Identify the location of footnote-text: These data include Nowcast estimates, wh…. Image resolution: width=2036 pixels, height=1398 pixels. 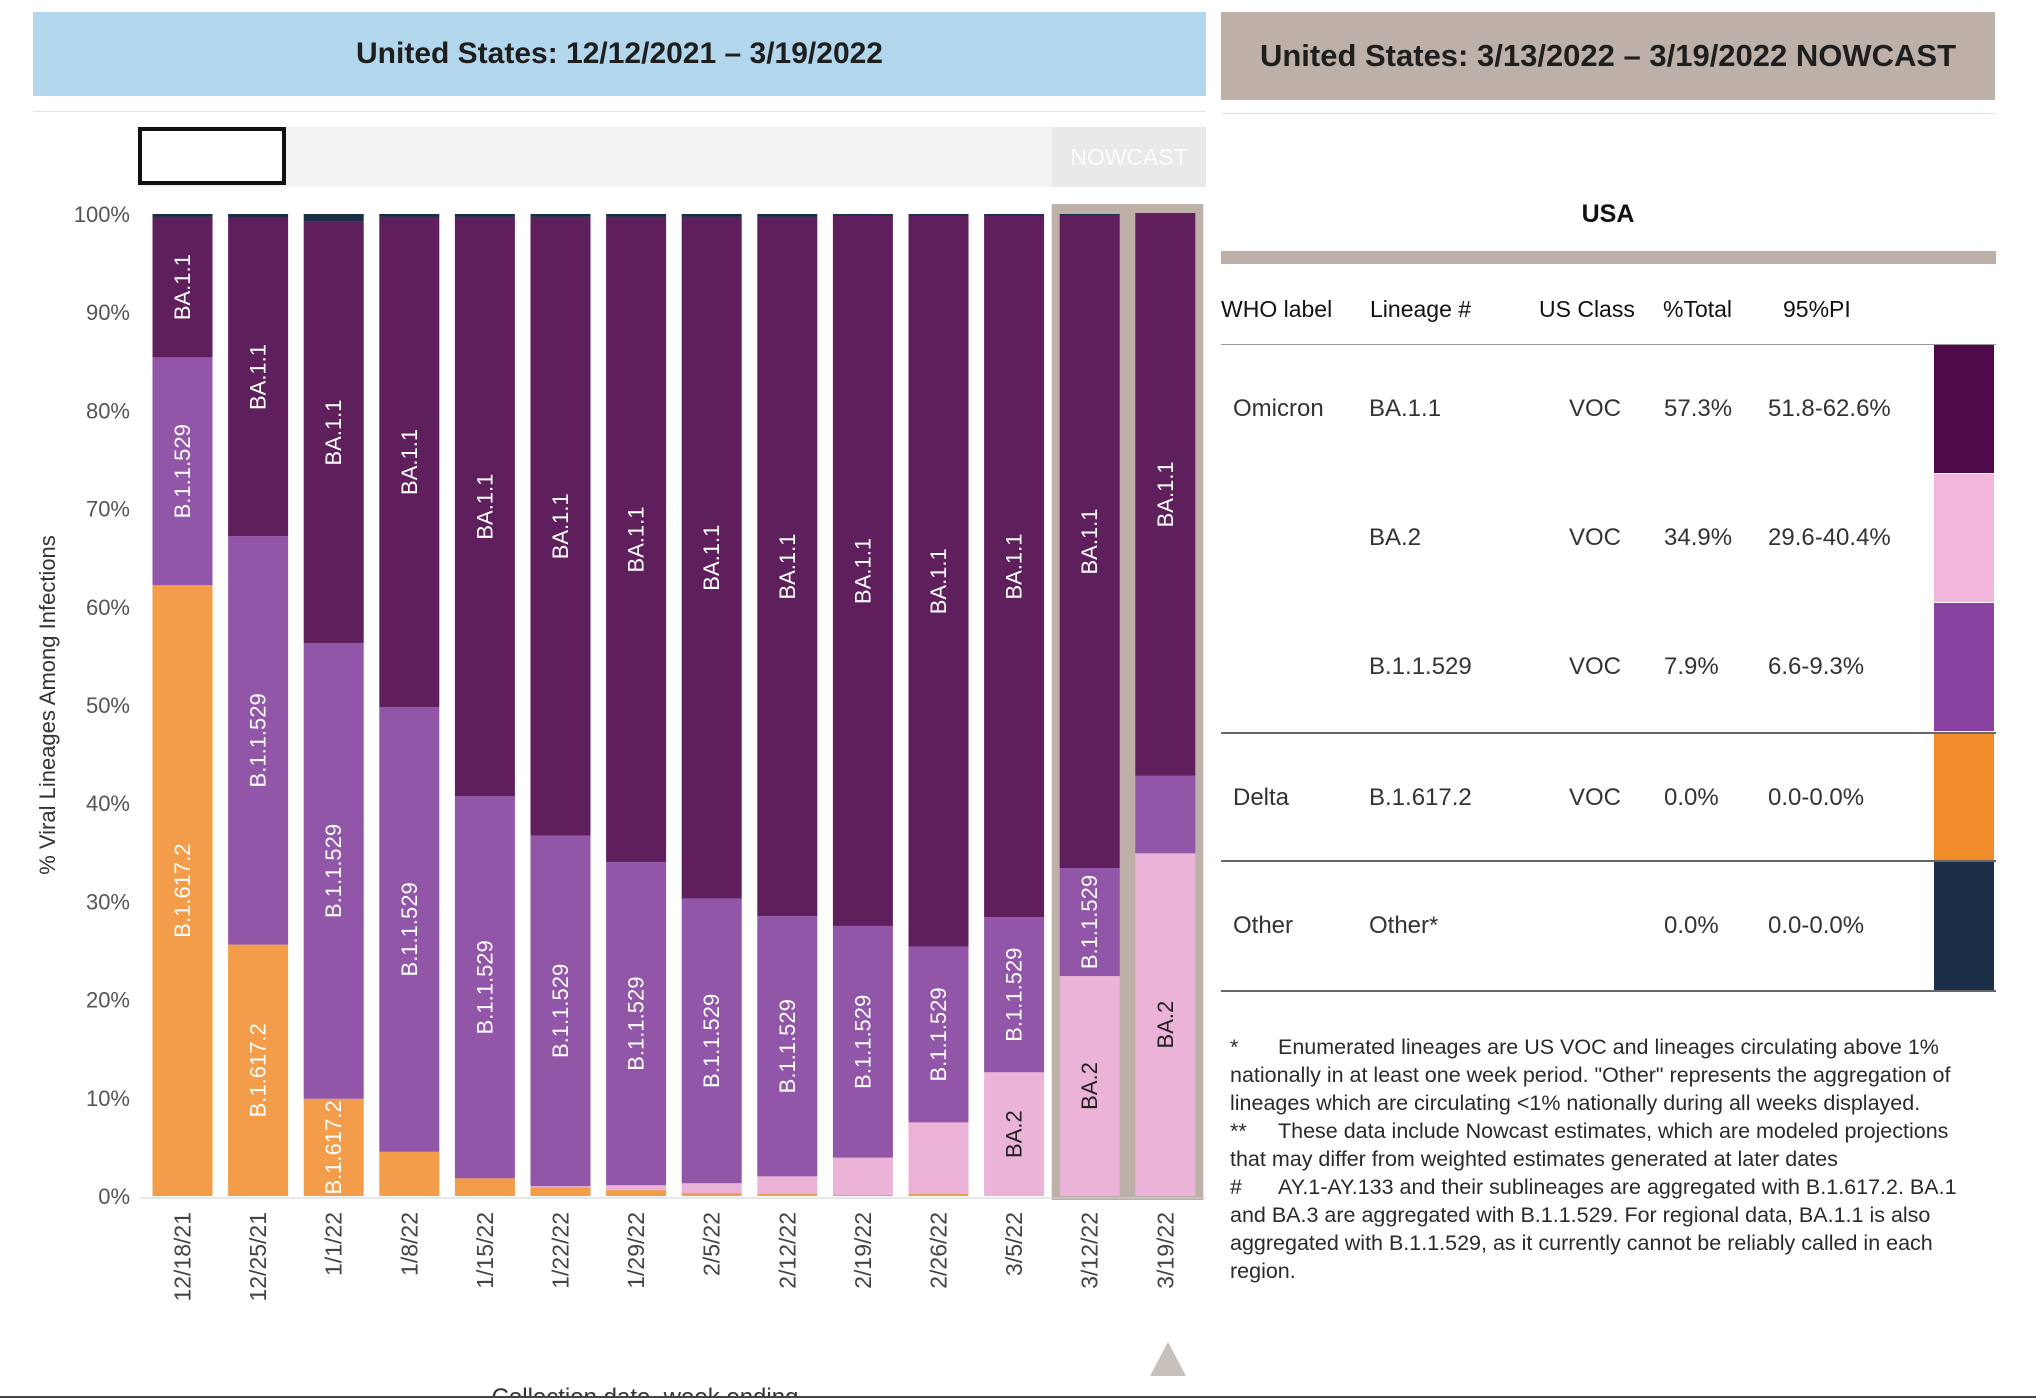
(1589, 1145).